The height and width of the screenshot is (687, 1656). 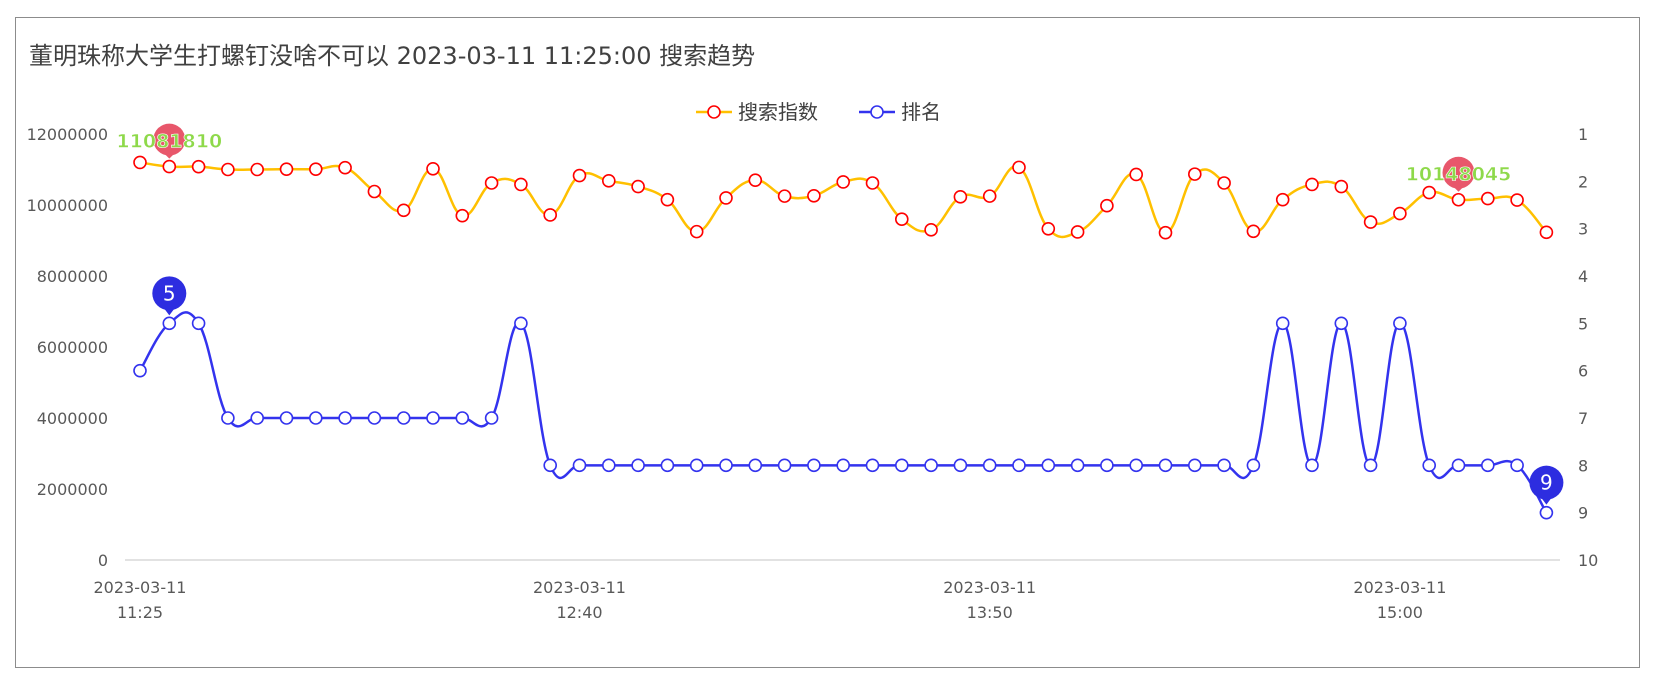 I want to click on search-index-legend-marker, so click(x=714, y=112).